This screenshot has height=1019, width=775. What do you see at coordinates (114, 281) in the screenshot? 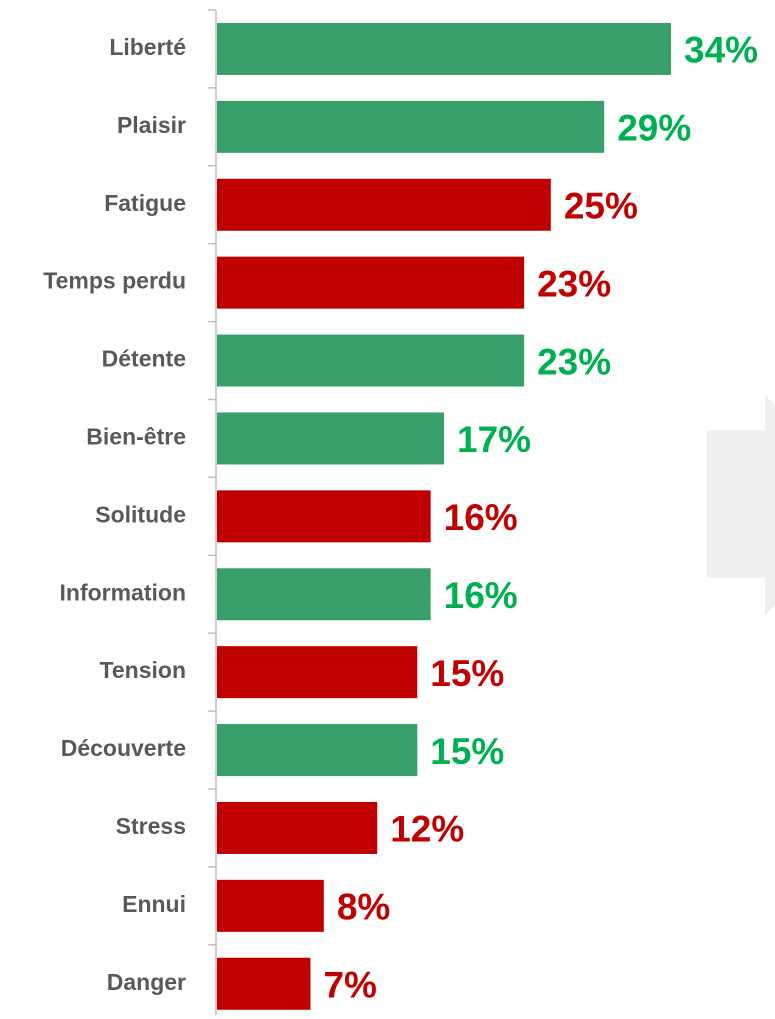
I see `category-label: Temps perdu` at bounding box center [114, 281].